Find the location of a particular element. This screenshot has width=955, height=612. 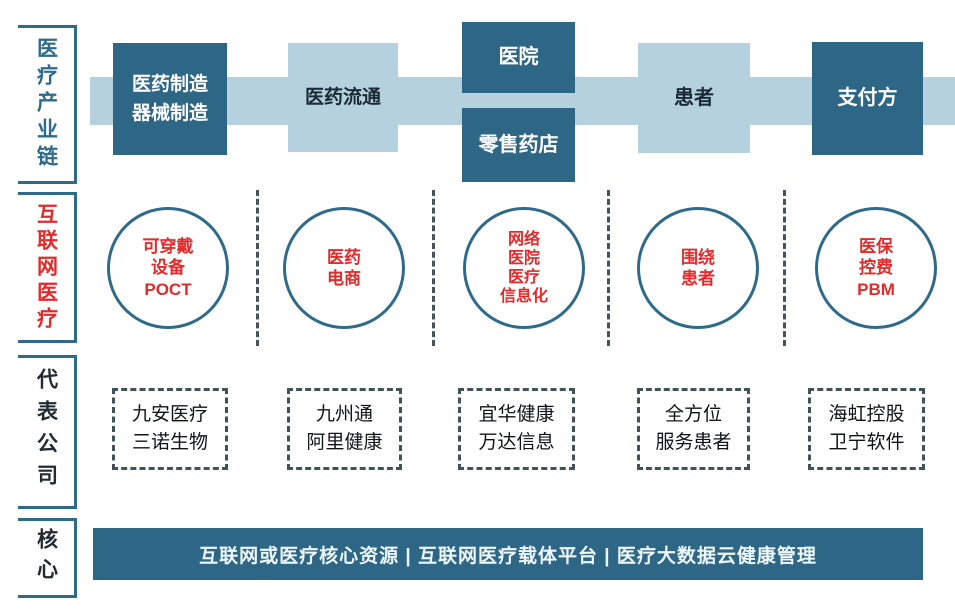

side-label-industry-chain: 医疗产业链 is located at coordinates (47, 104).